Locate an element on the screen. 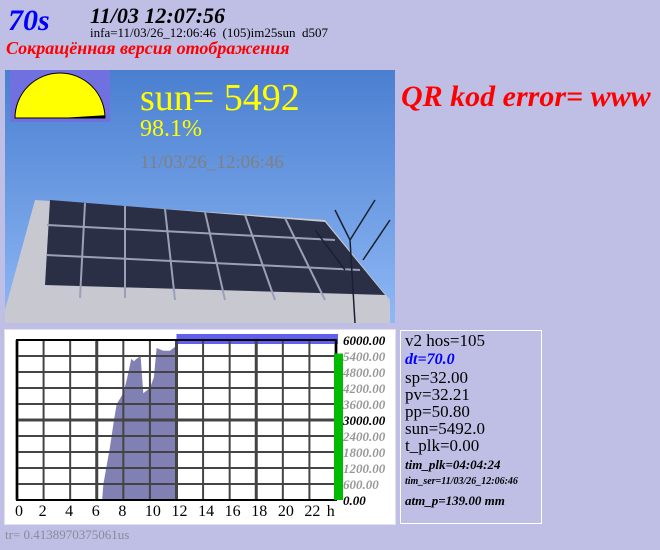 The width and height of the screenshot is (660, 550). info-line: sp=32.00 is located at coordinates (436, 377).